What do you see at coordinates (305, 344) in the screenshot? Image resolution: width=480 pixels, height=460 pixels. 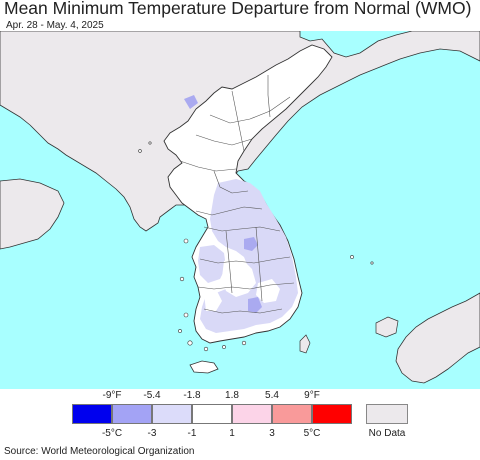 I see `tsushima` at bounding box center [305, 344].